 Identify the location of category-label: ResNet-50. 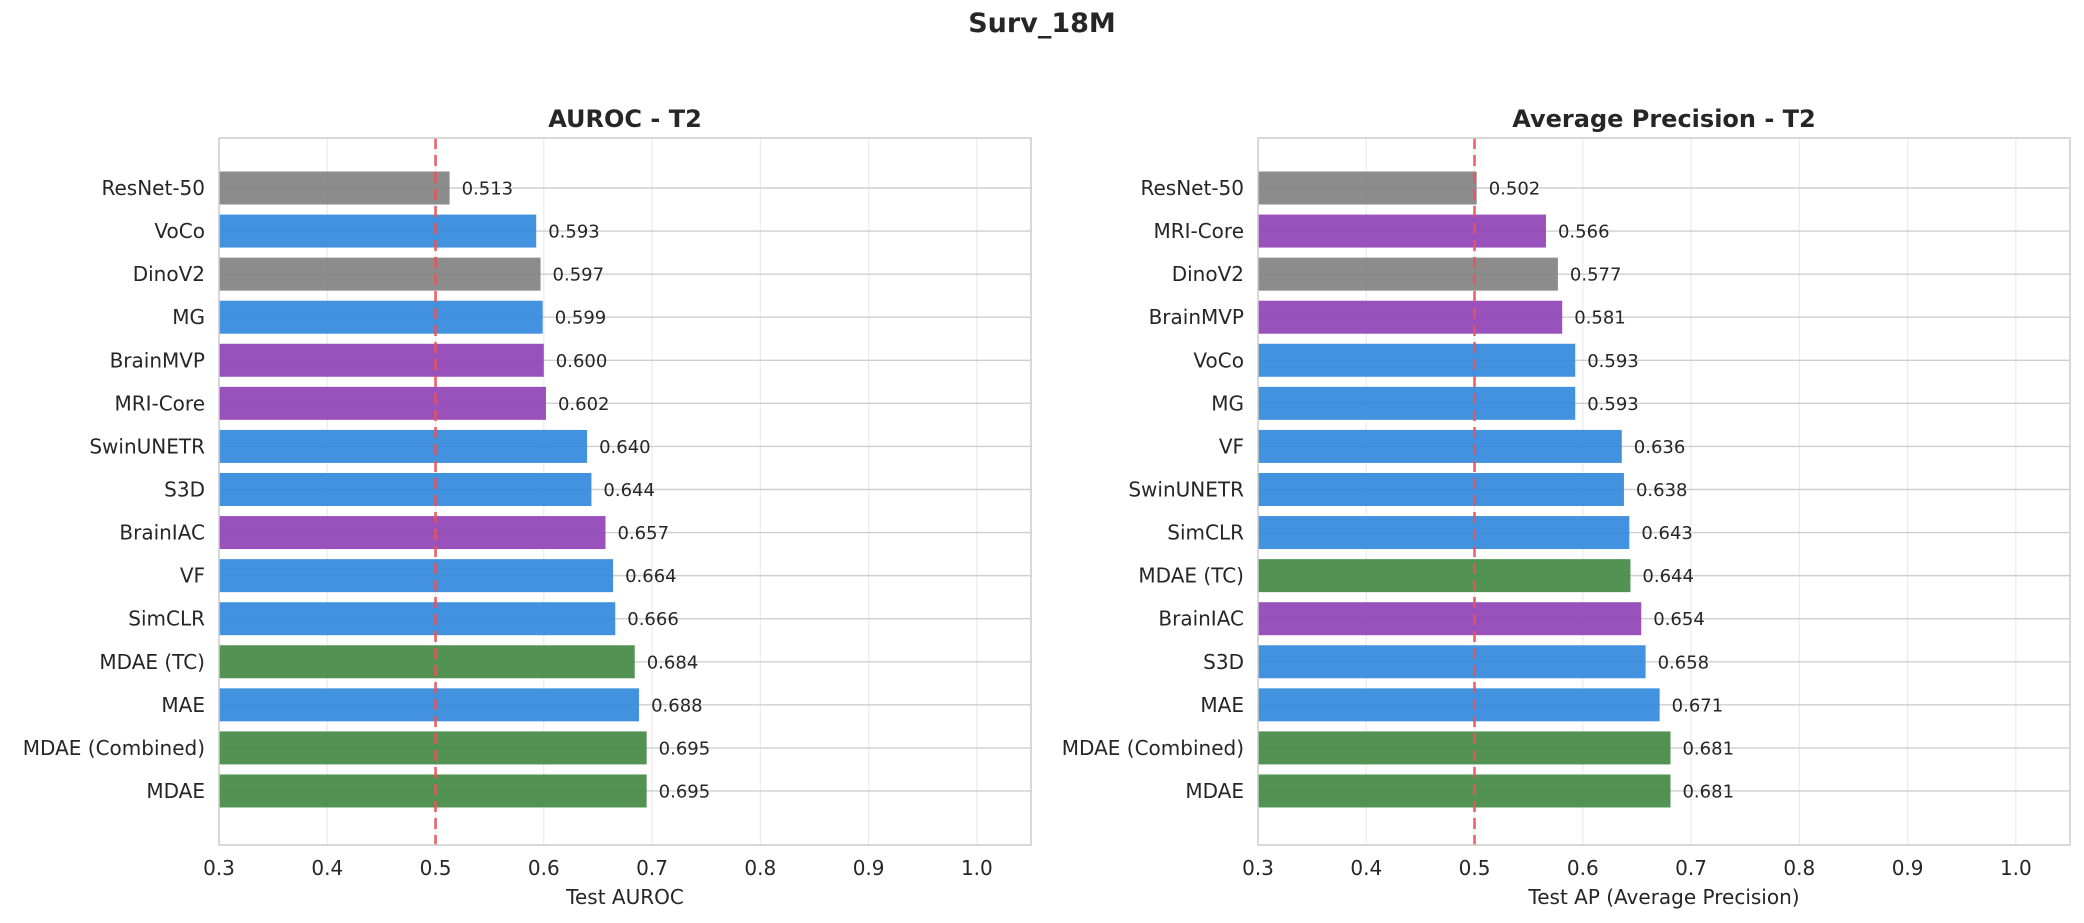
(1193, 188).